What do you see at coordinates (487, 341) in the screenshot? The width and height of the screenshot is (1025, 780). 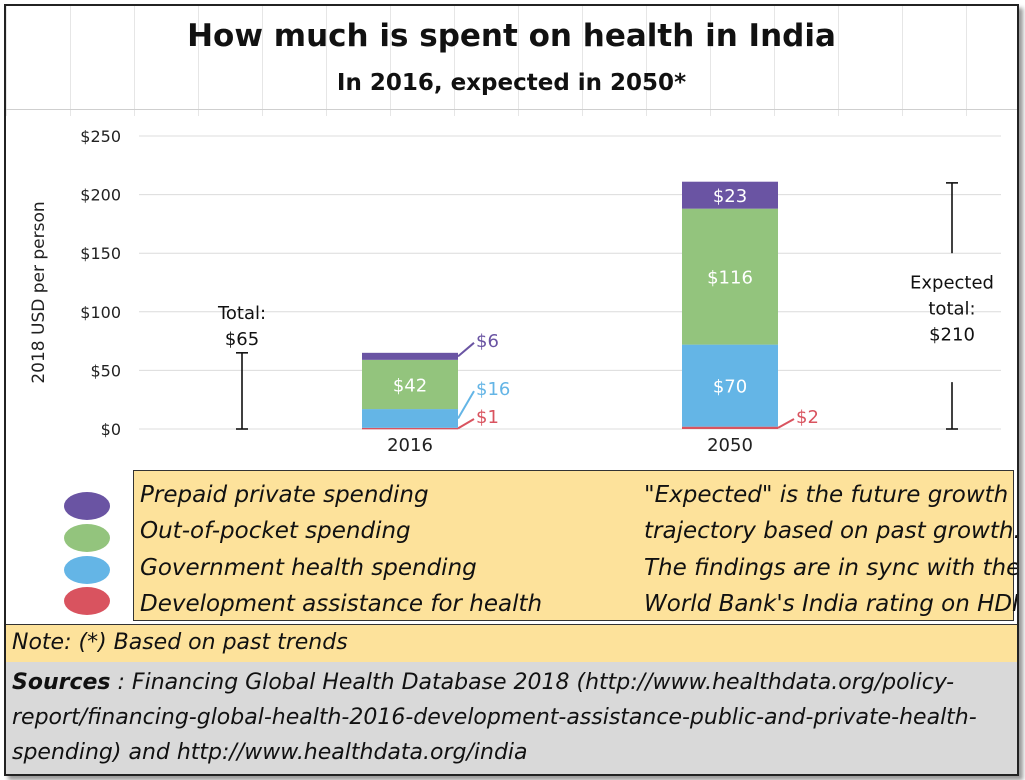 I see `bar-value-label: $6` at bounding box center [487, 341].